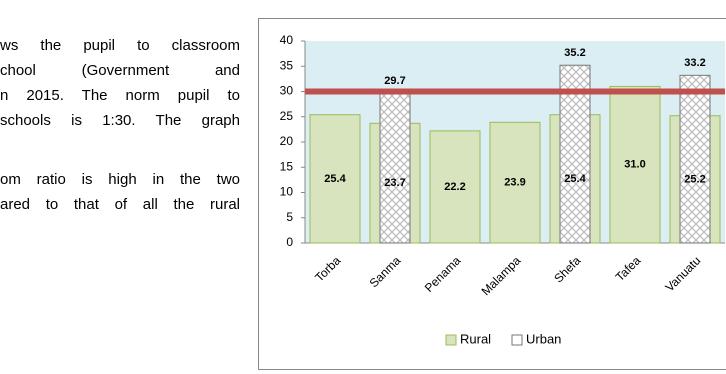 The image size is (726, 374). I want to click on value-label: 25.2, so click(694, 179).